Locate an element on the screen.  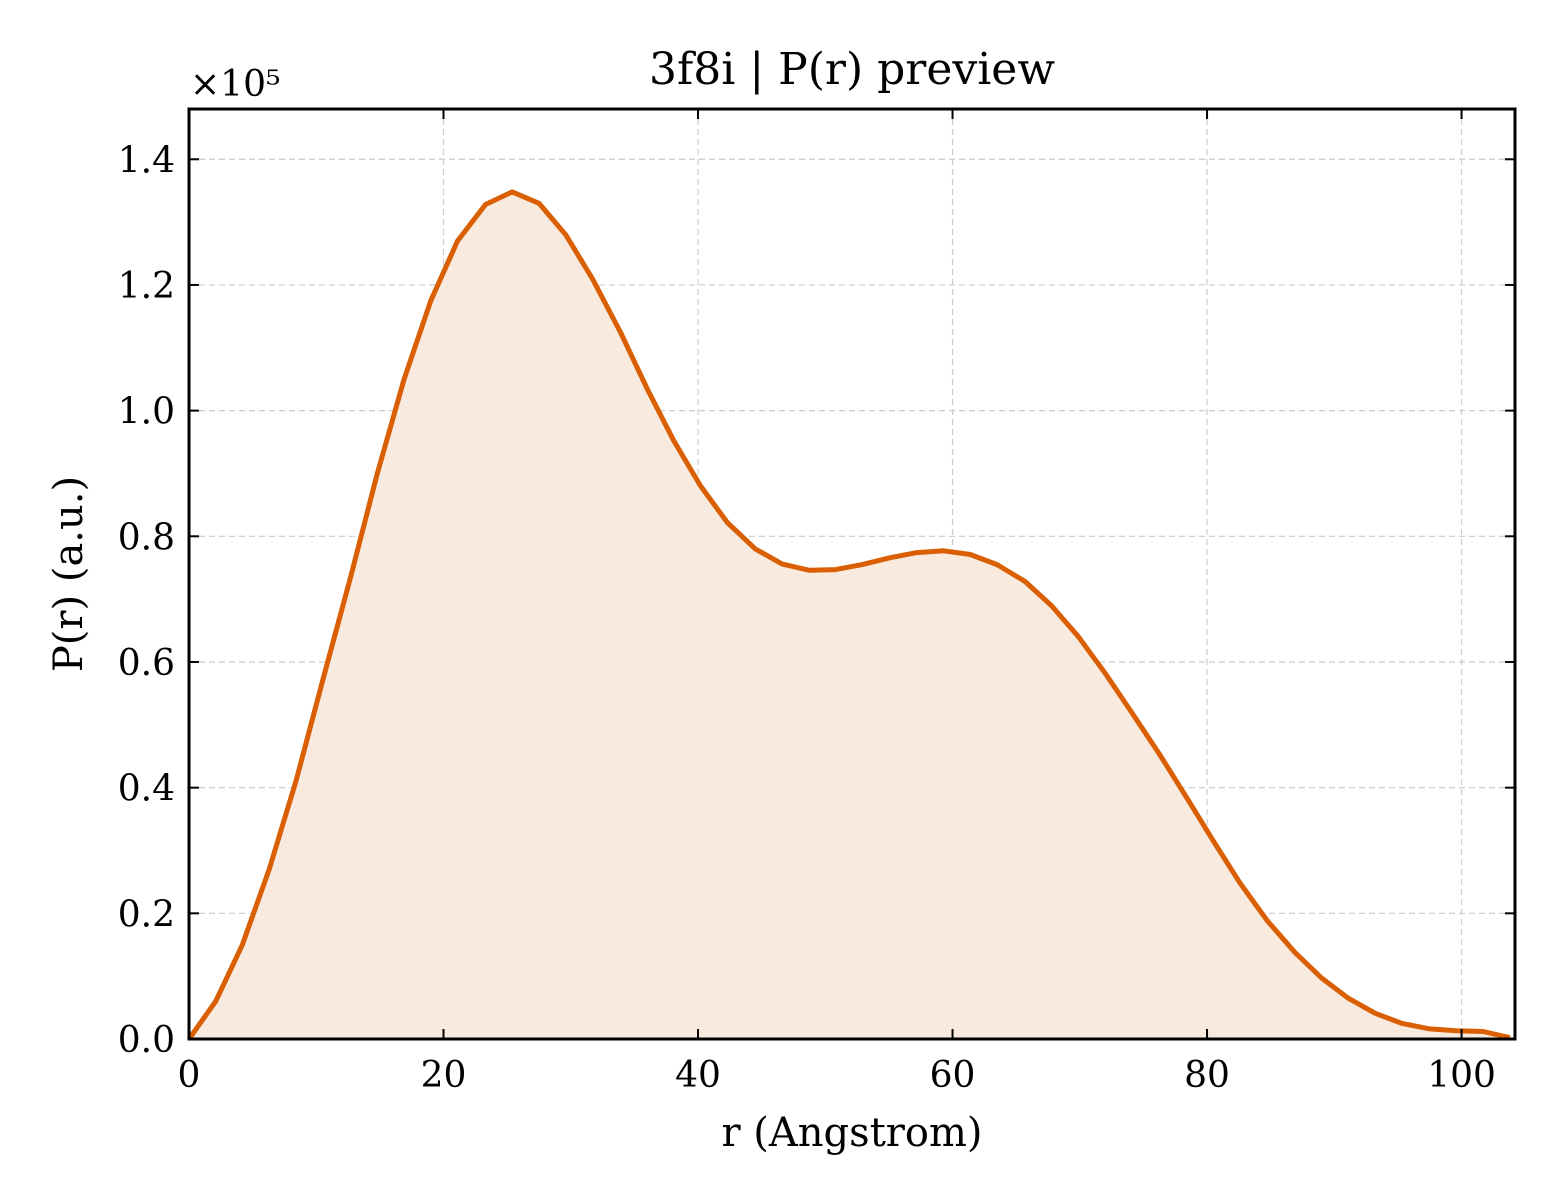
y-tick-label: 1.2 is located at coordinates (146, 286).